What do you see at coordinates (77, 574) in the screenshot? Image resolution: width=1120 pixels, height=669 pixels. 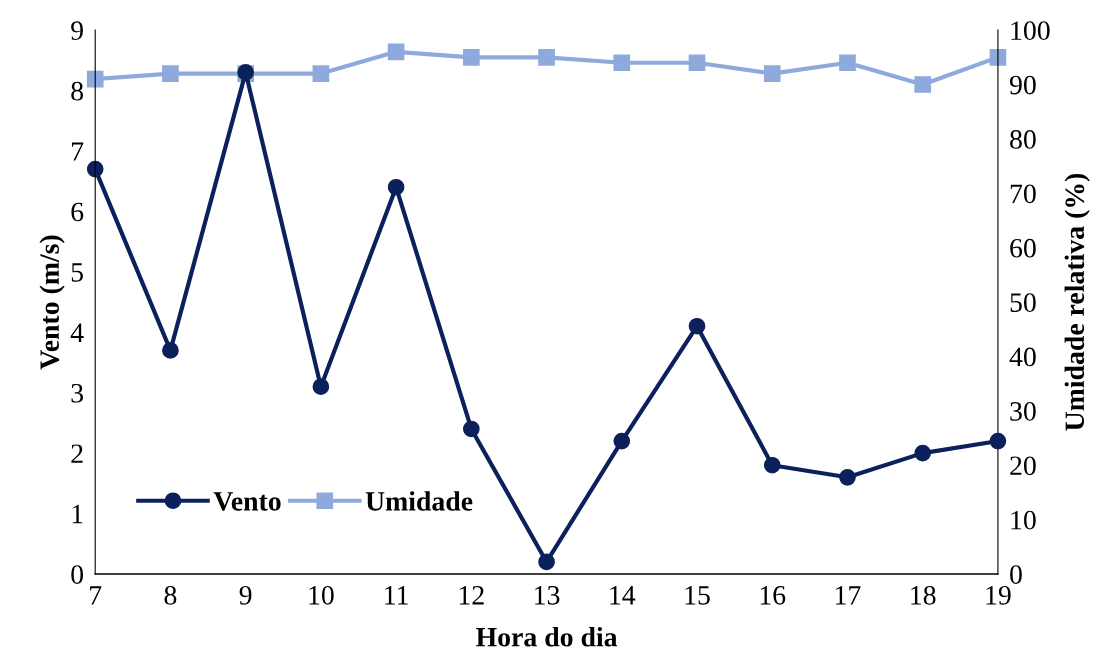 I see `y-tick-label: 0` at bounding box center [77, 574].